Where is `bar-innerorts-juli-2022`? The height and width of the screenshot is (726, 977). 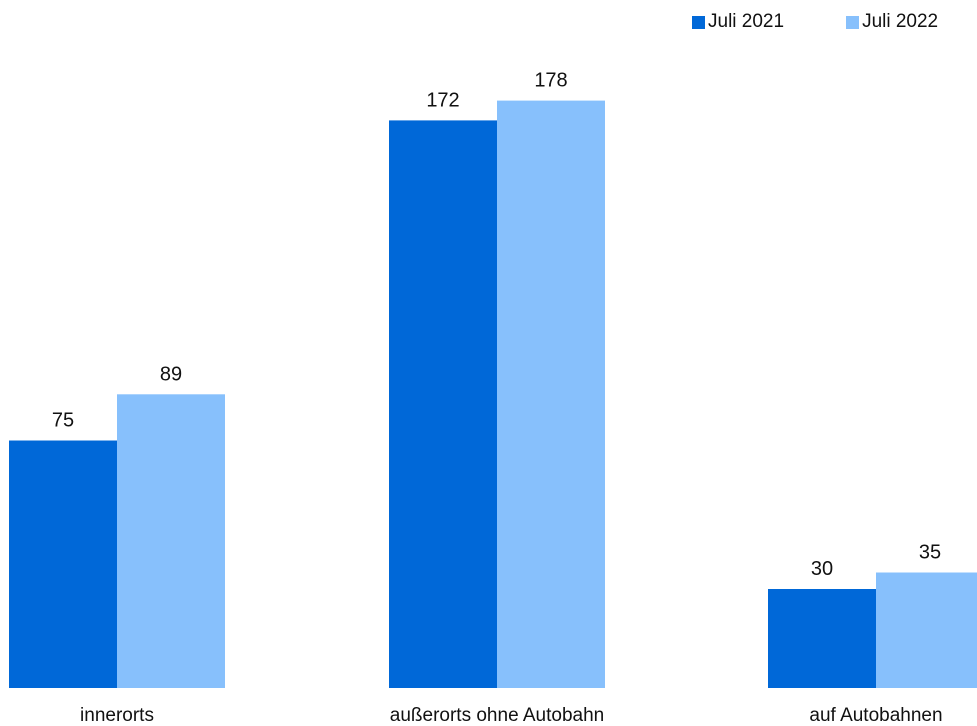 bar-innerorts-juli-2022 is located at coordinates (171, 541).